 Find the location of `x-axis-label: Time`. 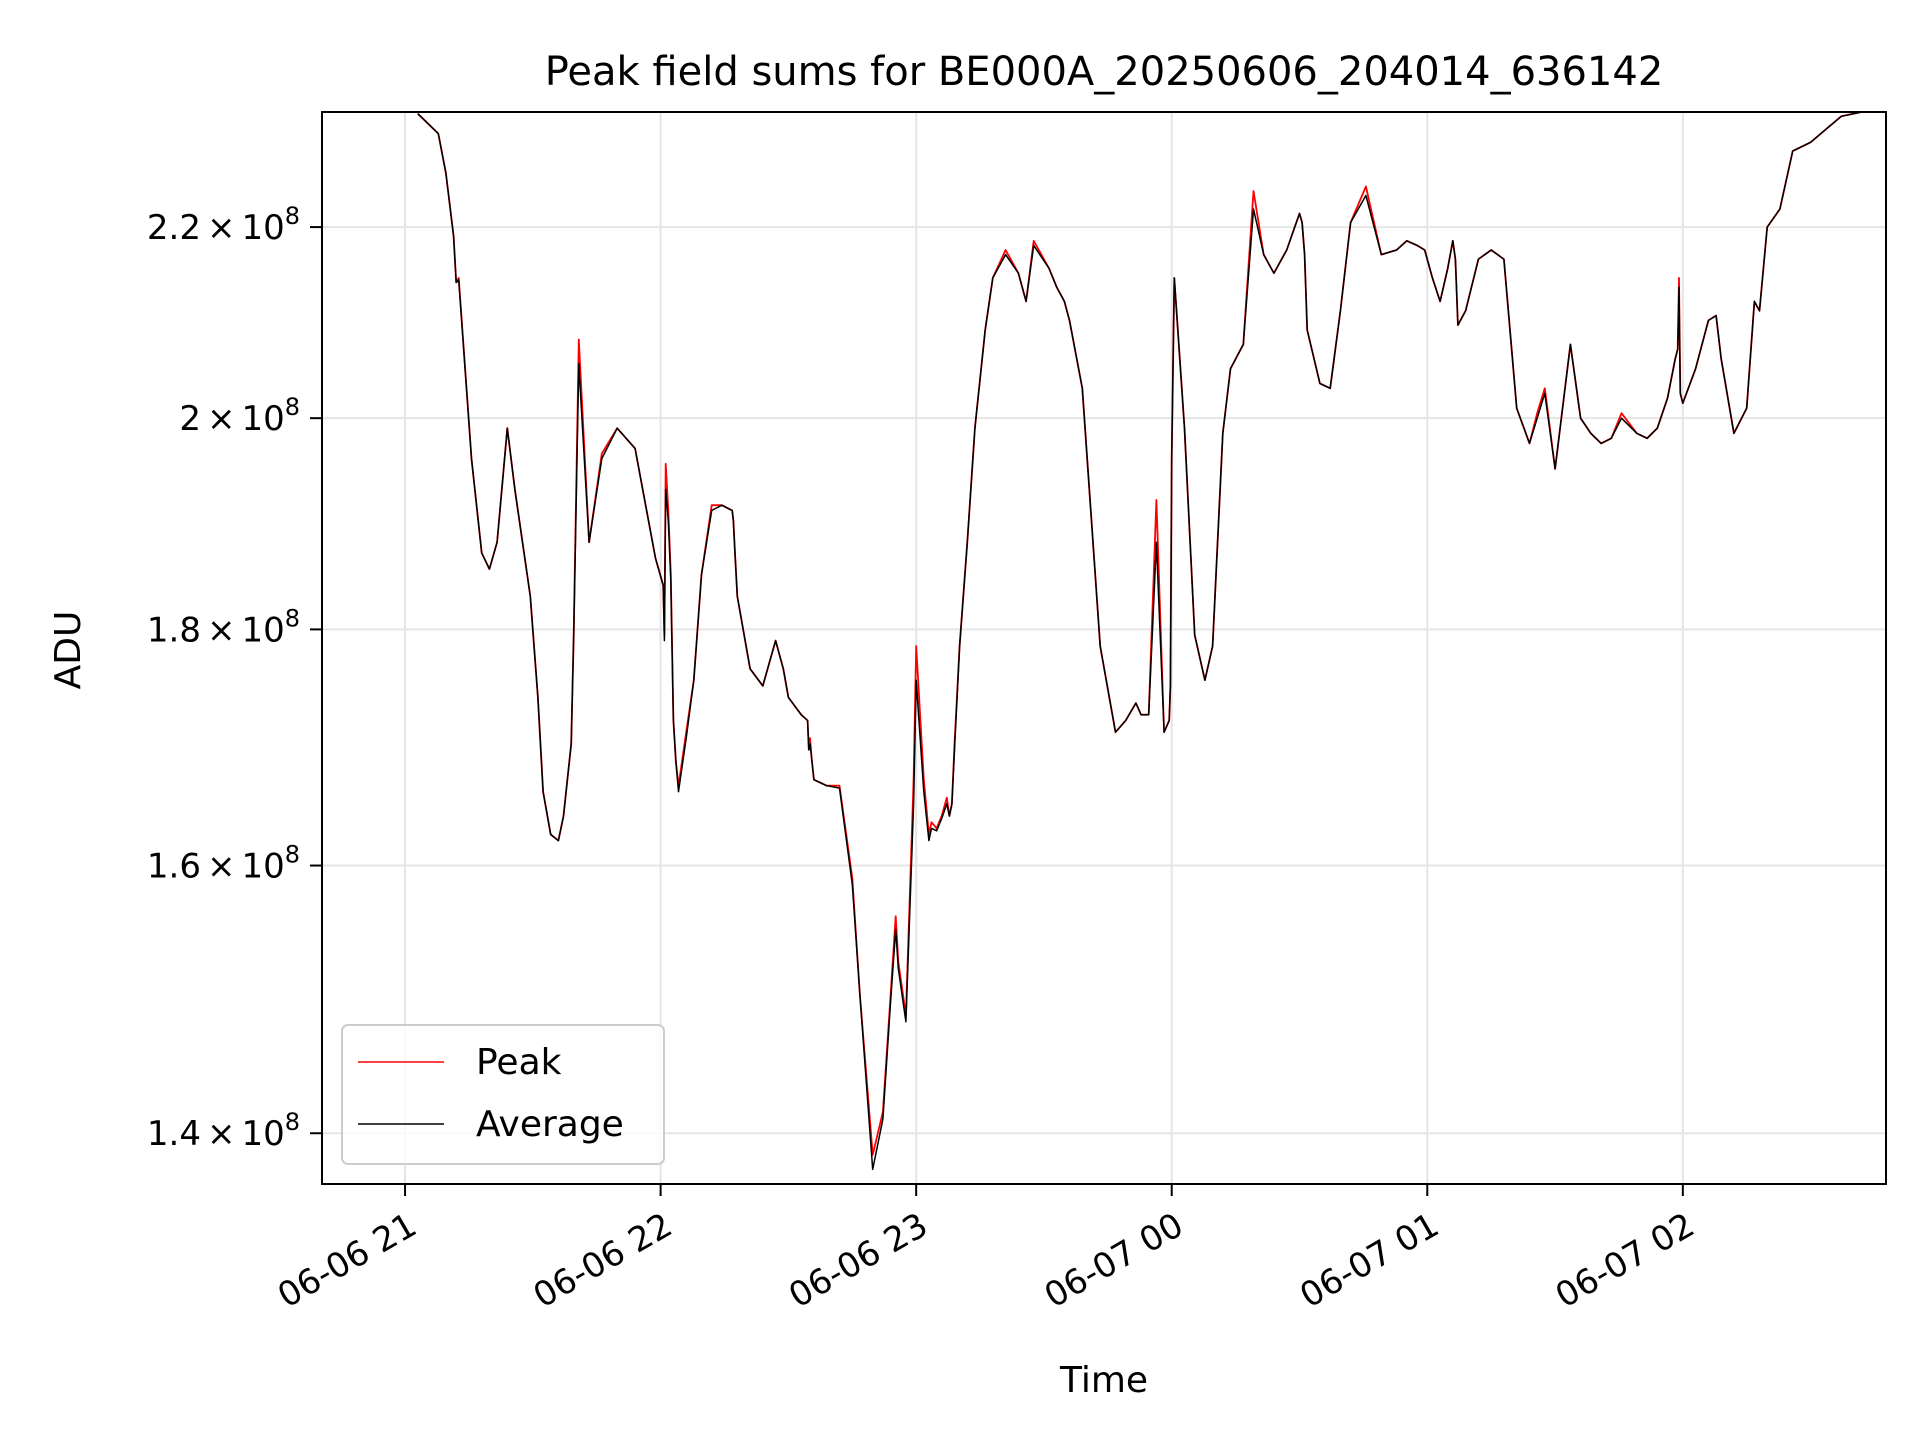

x-axis-label: Time is located at coordinates (1103, 1380).